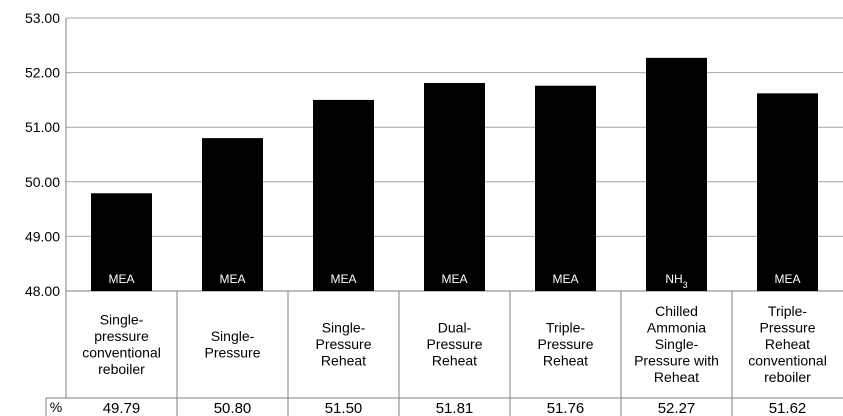 This screenshot has height=416, width=843. I want to click on category-label: Dual-Pressure Reheat, so click(454, 344).